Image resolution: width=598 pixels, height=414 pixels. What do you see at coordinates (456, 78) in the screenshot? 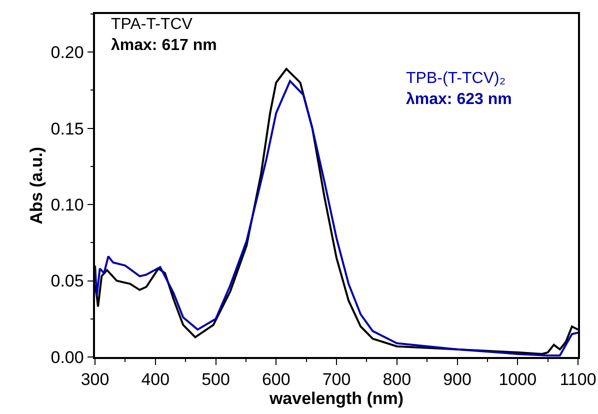
I see `text: TPB-(T-TCV)₂` at bounding box center [456, 78].